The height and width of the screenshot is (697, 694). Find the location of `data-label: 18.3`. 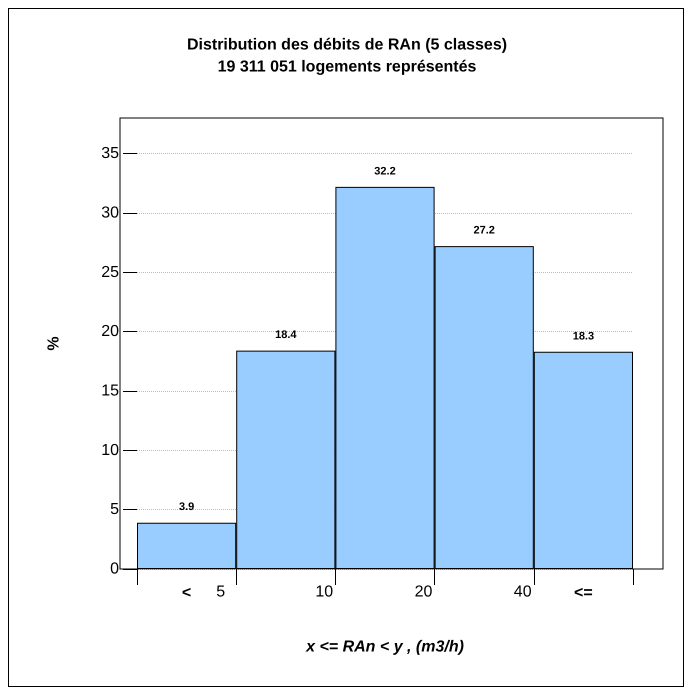

data-label: 18.3 is located at coordinates (583, 336).